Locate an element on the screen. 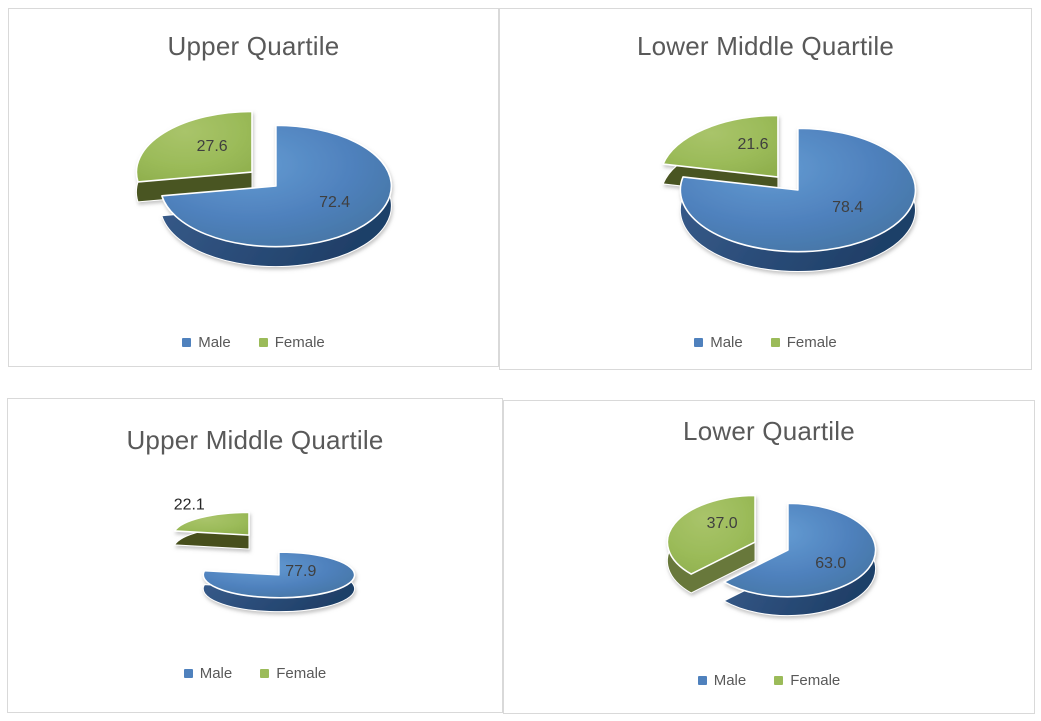  chart-title: Lower Quartile is located at coordinates (769, 431).